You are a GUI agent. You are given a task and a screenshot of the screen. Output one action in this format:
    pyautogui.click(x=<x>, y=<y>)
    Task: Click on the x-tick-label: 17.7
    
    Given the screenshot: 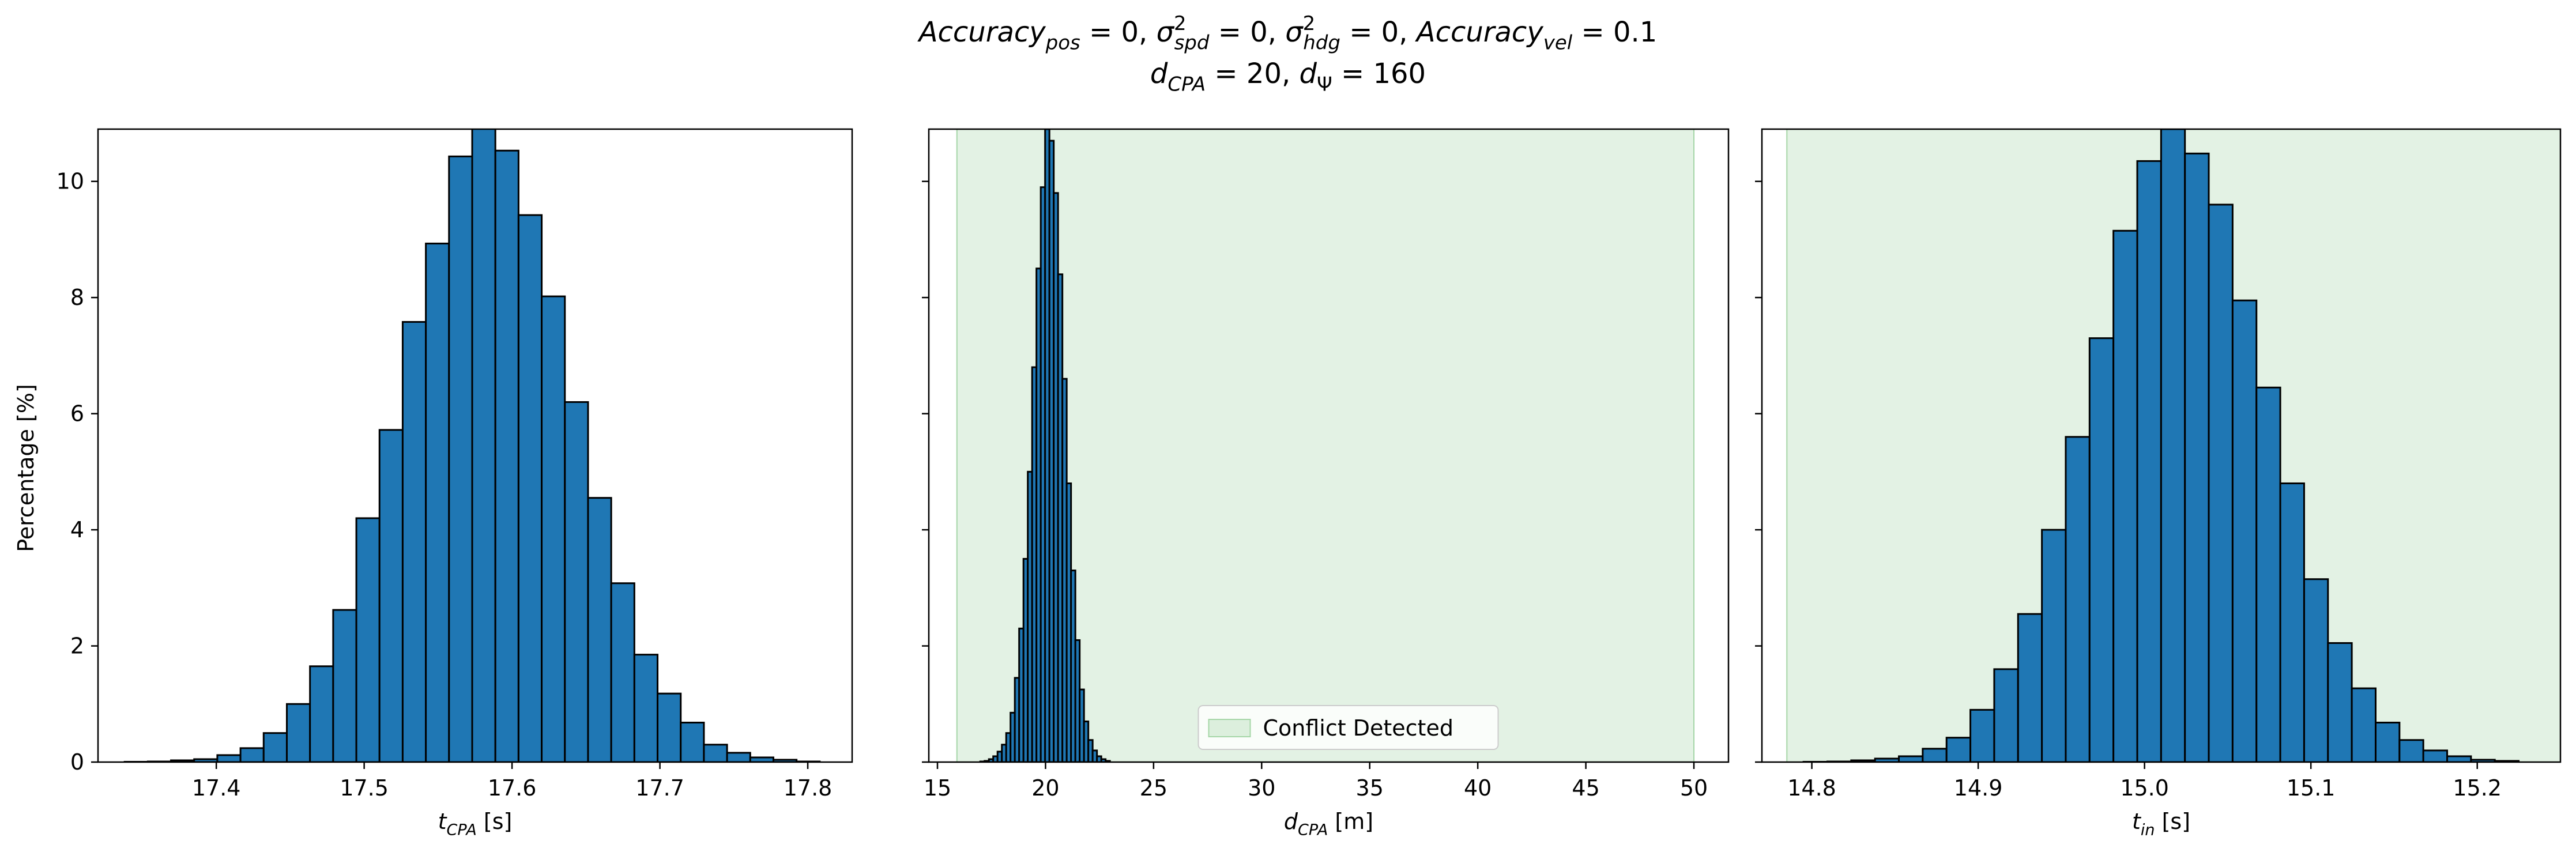 What is the action you would take?
    pyautogui.click(x=659, y=788)
    